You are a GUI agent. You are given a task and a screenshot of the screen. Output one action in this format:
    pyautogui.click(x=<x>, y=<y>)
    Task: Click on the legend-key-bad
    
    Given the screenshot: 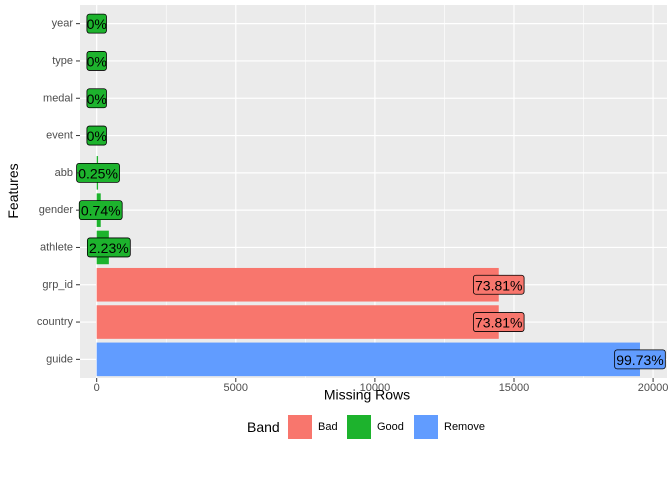 What is the action you would take?
    pyautogui.click(x=300, y=427)
    